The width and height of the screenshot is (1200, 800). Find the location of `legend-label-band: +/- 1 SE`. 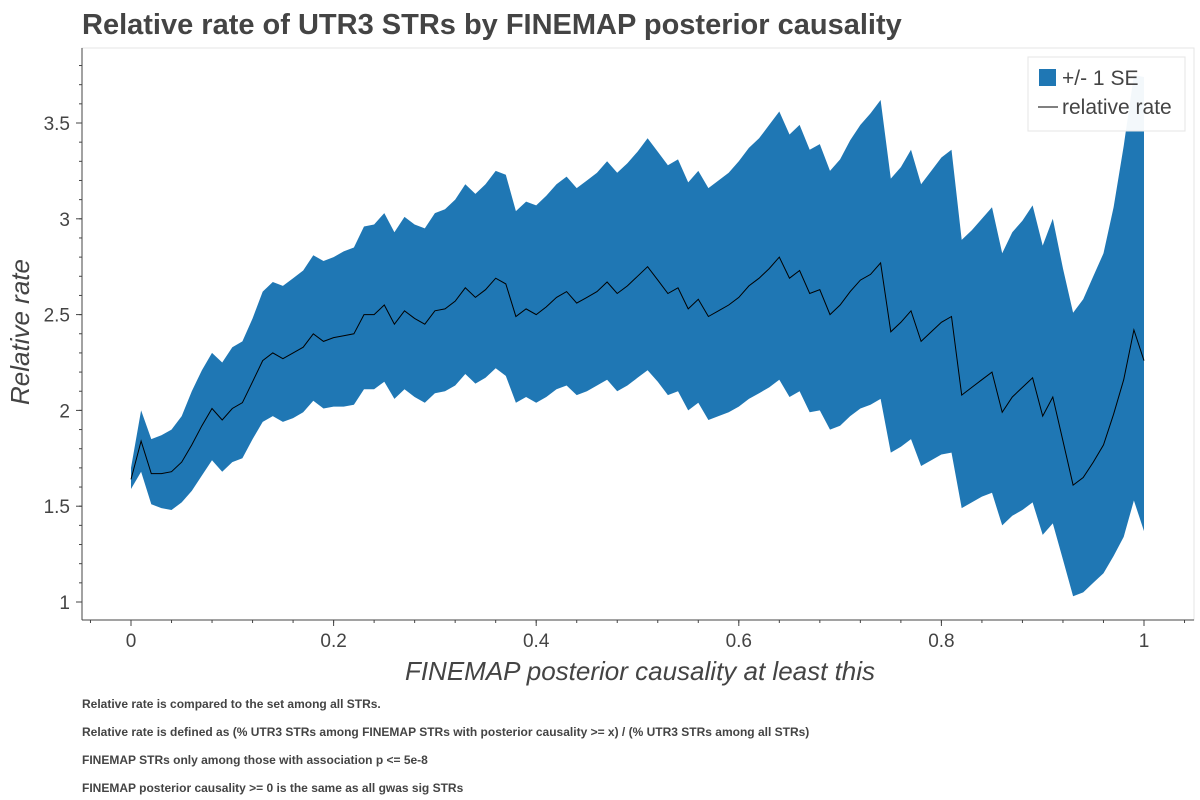

legend-label-band: +/- 1 SE is located at coordinates (1100, 78).